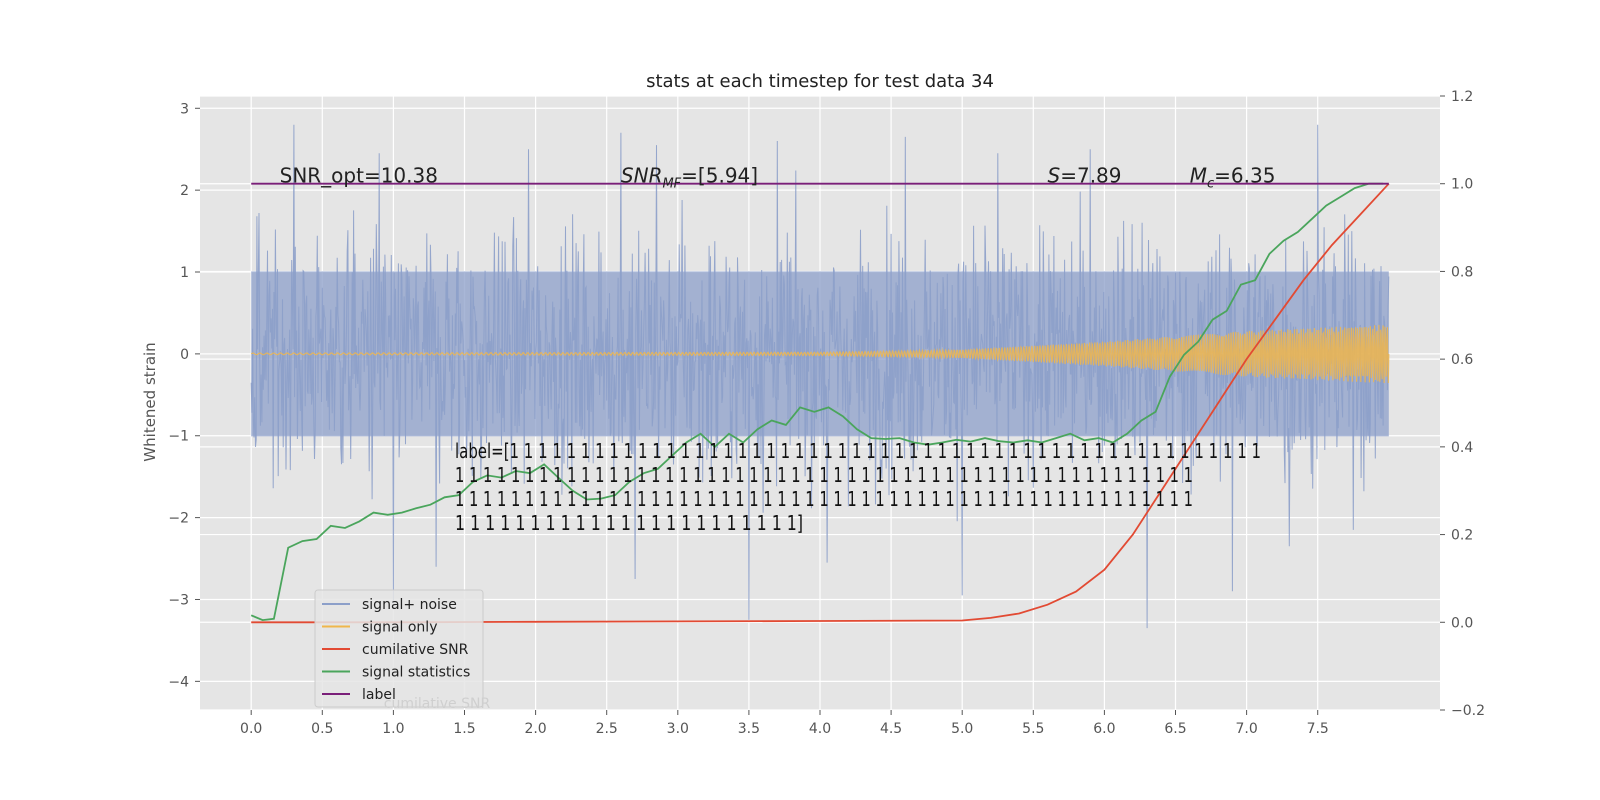 The height and width of the screenshot is (800, 1600). What do you see at coordinates (1462, 448) in the screenshot?
I see `y2-tick-label: 0.4` at bounding box center [1462, 448].